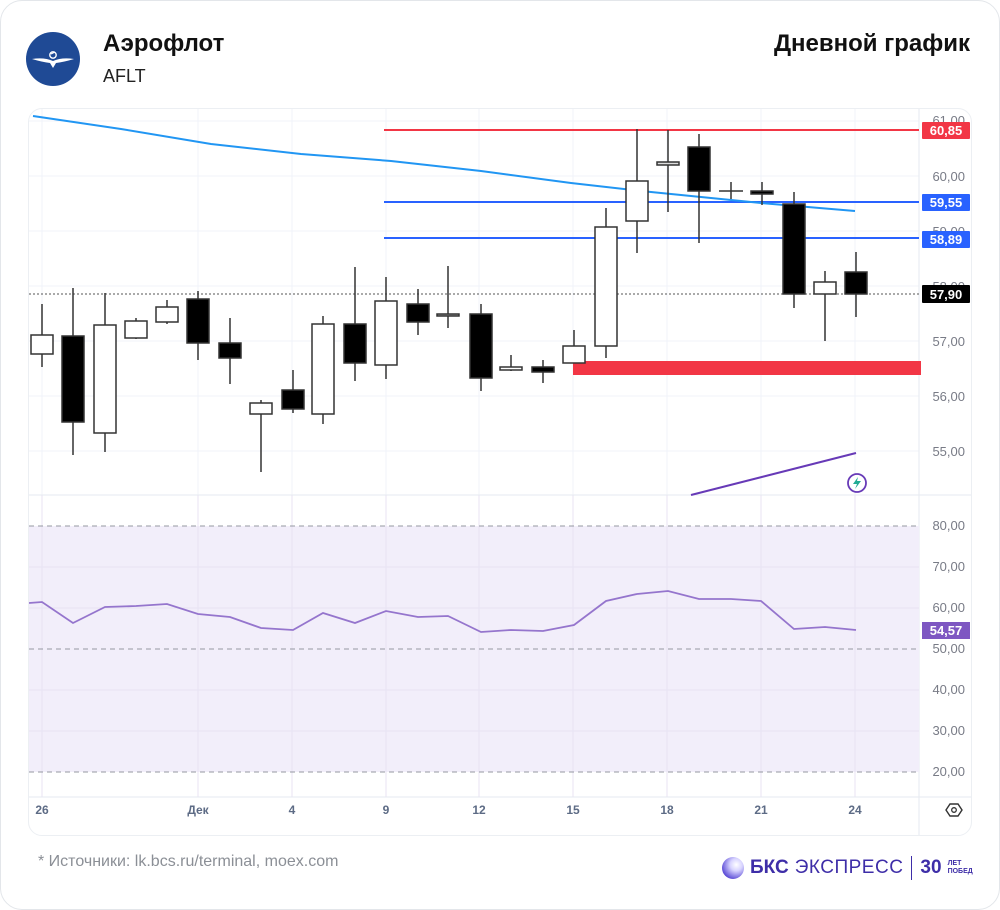 This screenshot has height=910, width=1000. Describe the element at coordinates (761, 810) in the screenshot. I see `time-tick: 21` at that location.